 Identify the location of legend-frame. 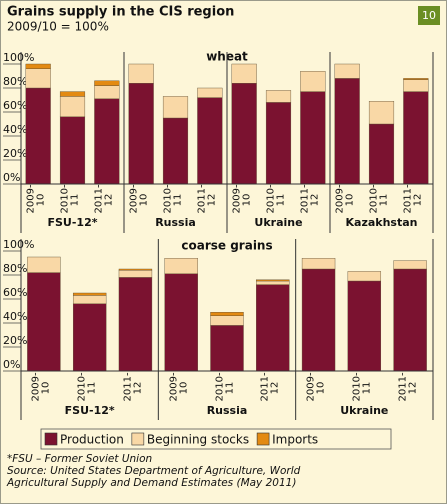
(216, 439).